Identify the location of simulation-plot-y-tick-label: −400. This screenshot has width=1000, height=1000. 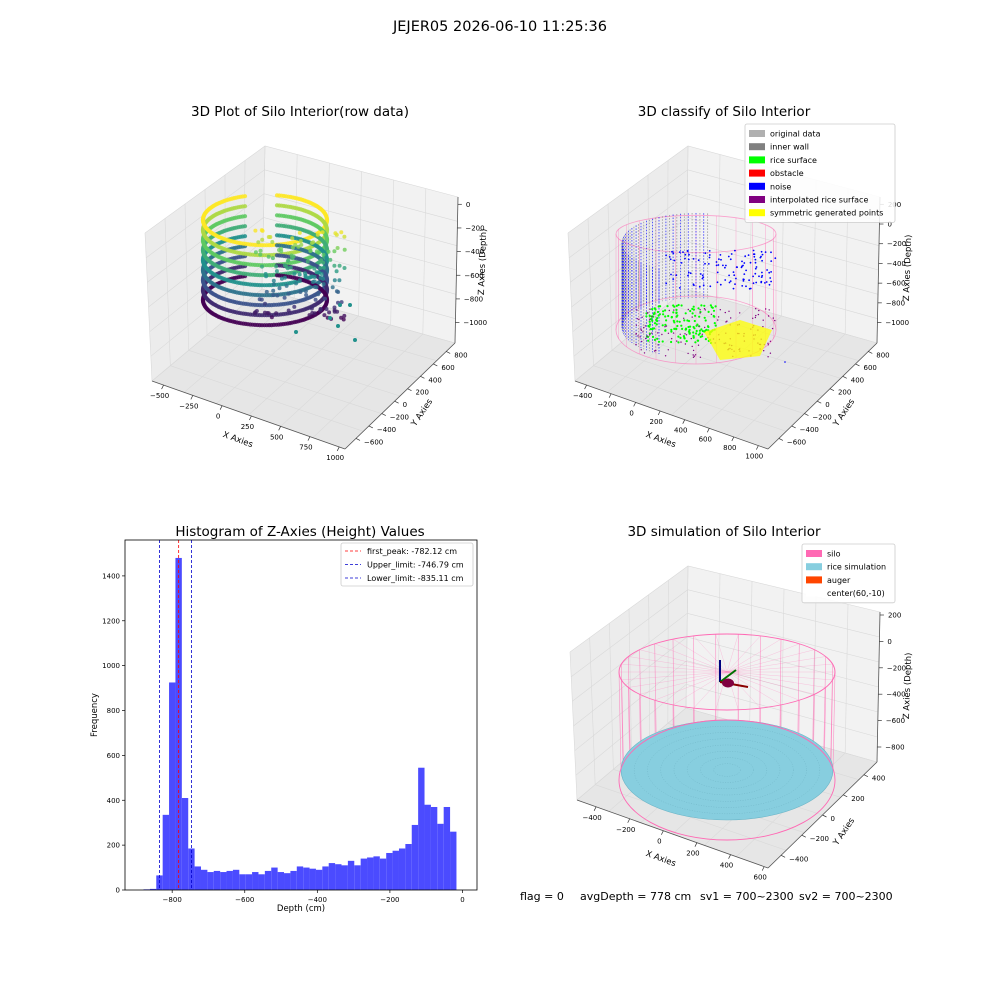
(798, 859).